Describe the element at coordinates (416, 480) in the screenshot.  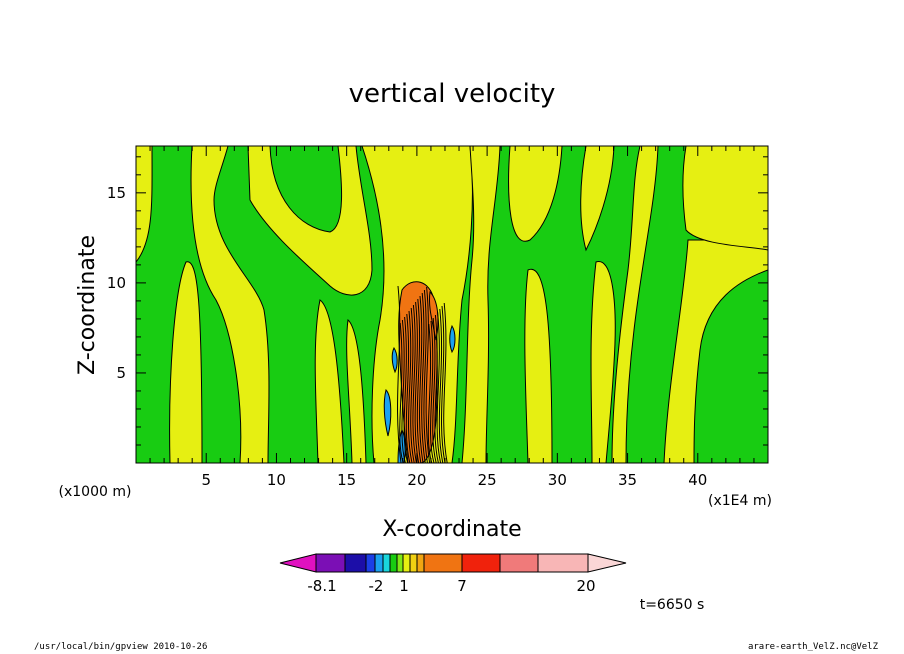
I see `x-tick-label: 20` at that location.